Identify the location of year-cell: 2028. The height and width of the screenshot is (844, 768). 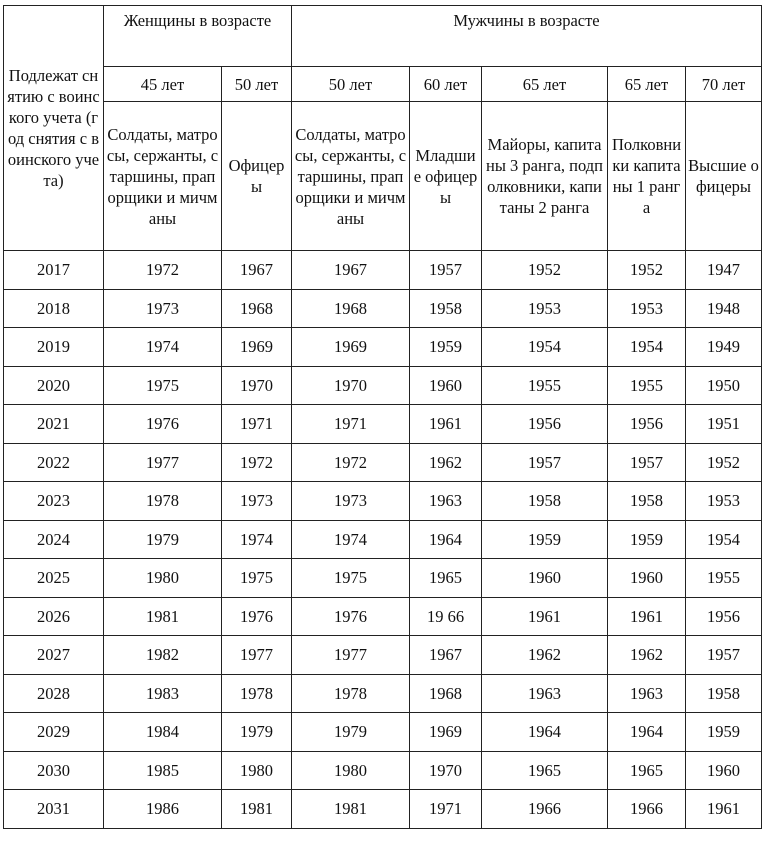
(53, 693).